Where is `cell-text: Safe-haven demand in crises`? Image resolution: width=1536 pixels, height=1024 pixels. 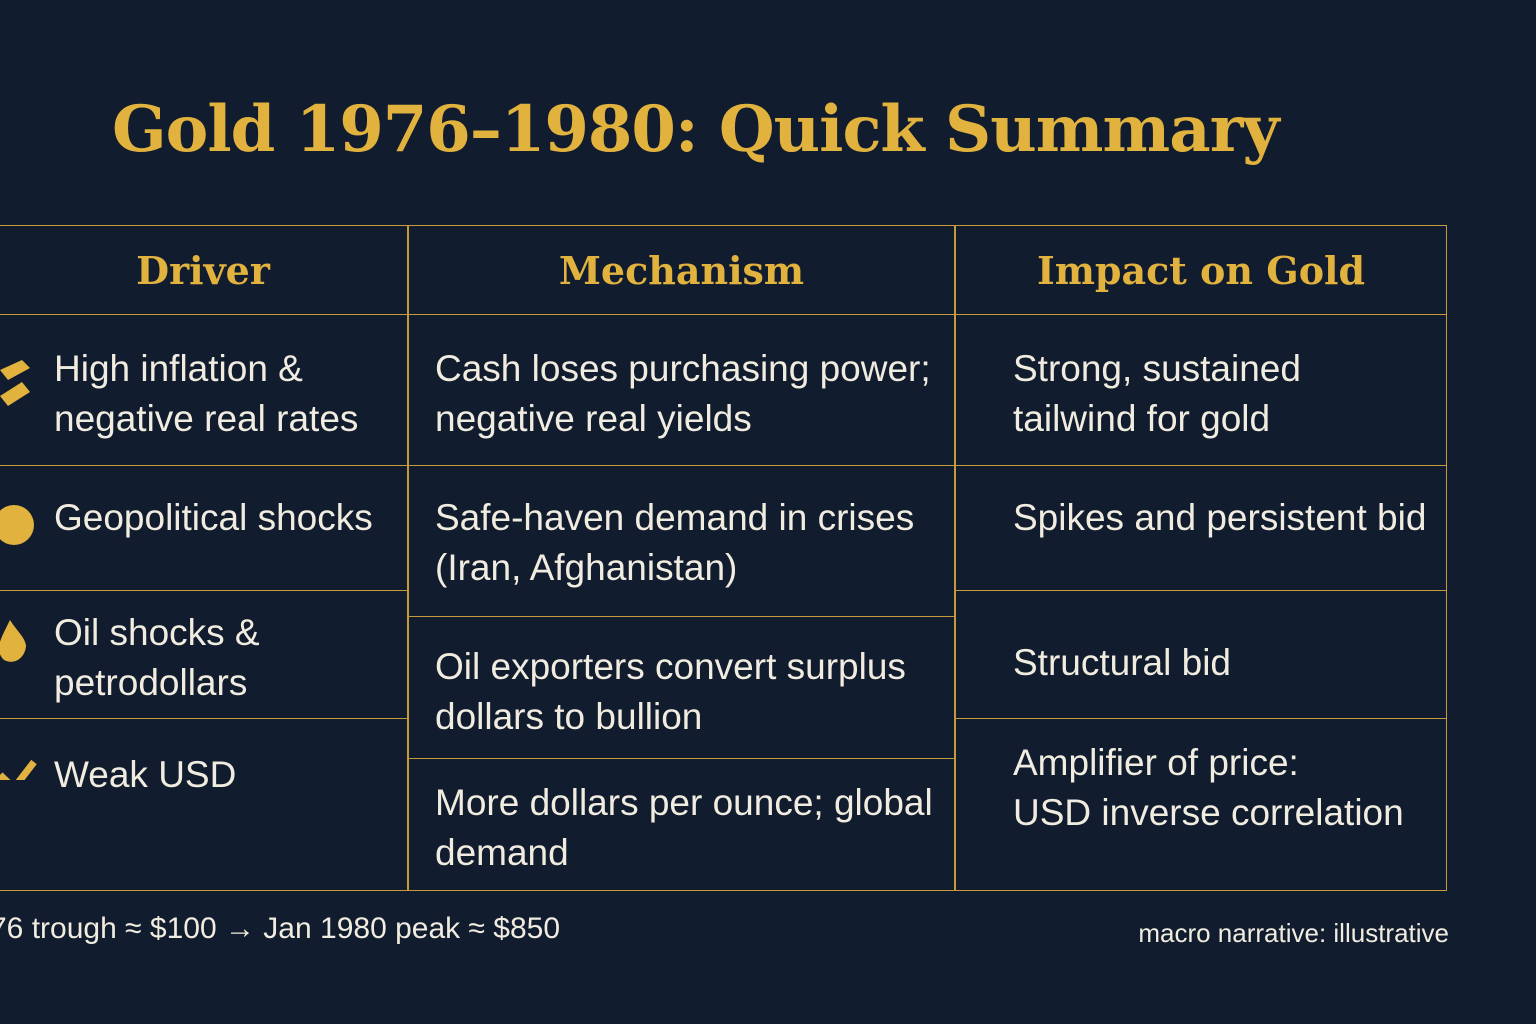
cell-text: Safe-haven demand in crises is located at coordinates (675, 517).